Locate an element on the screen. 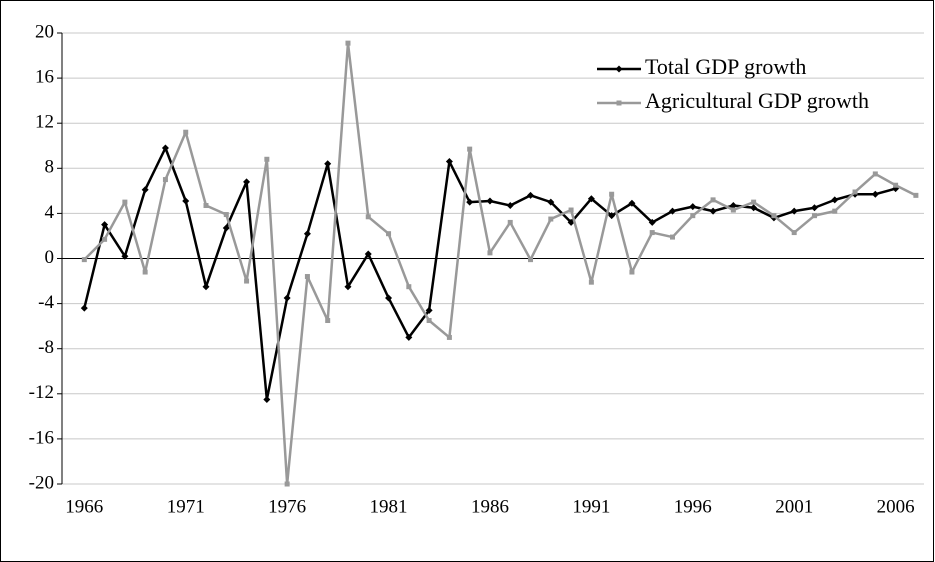 Image resolution: width=935 pixels, height=562 pixels. x-tick-label: 2006 is located at coordinates (896, 506).